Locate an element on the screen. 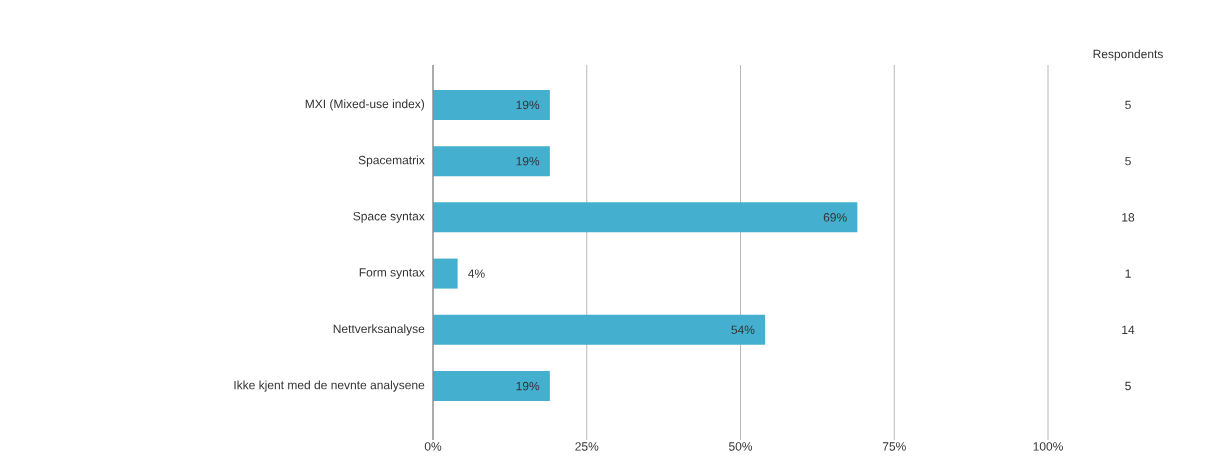  data-label: 69% is located at coordinates (835, 217).